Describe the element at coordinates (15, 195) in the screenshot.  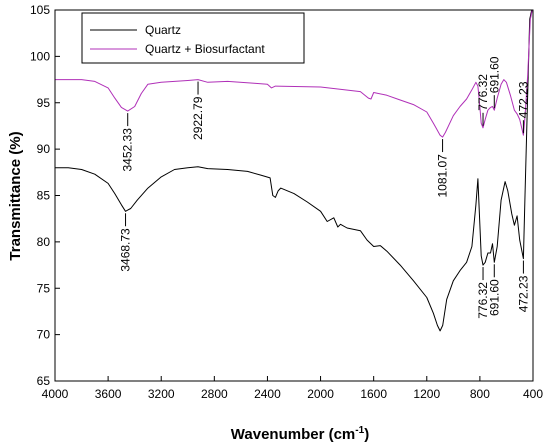
I see `y-axis-title: Transmittance (%)` at that location.